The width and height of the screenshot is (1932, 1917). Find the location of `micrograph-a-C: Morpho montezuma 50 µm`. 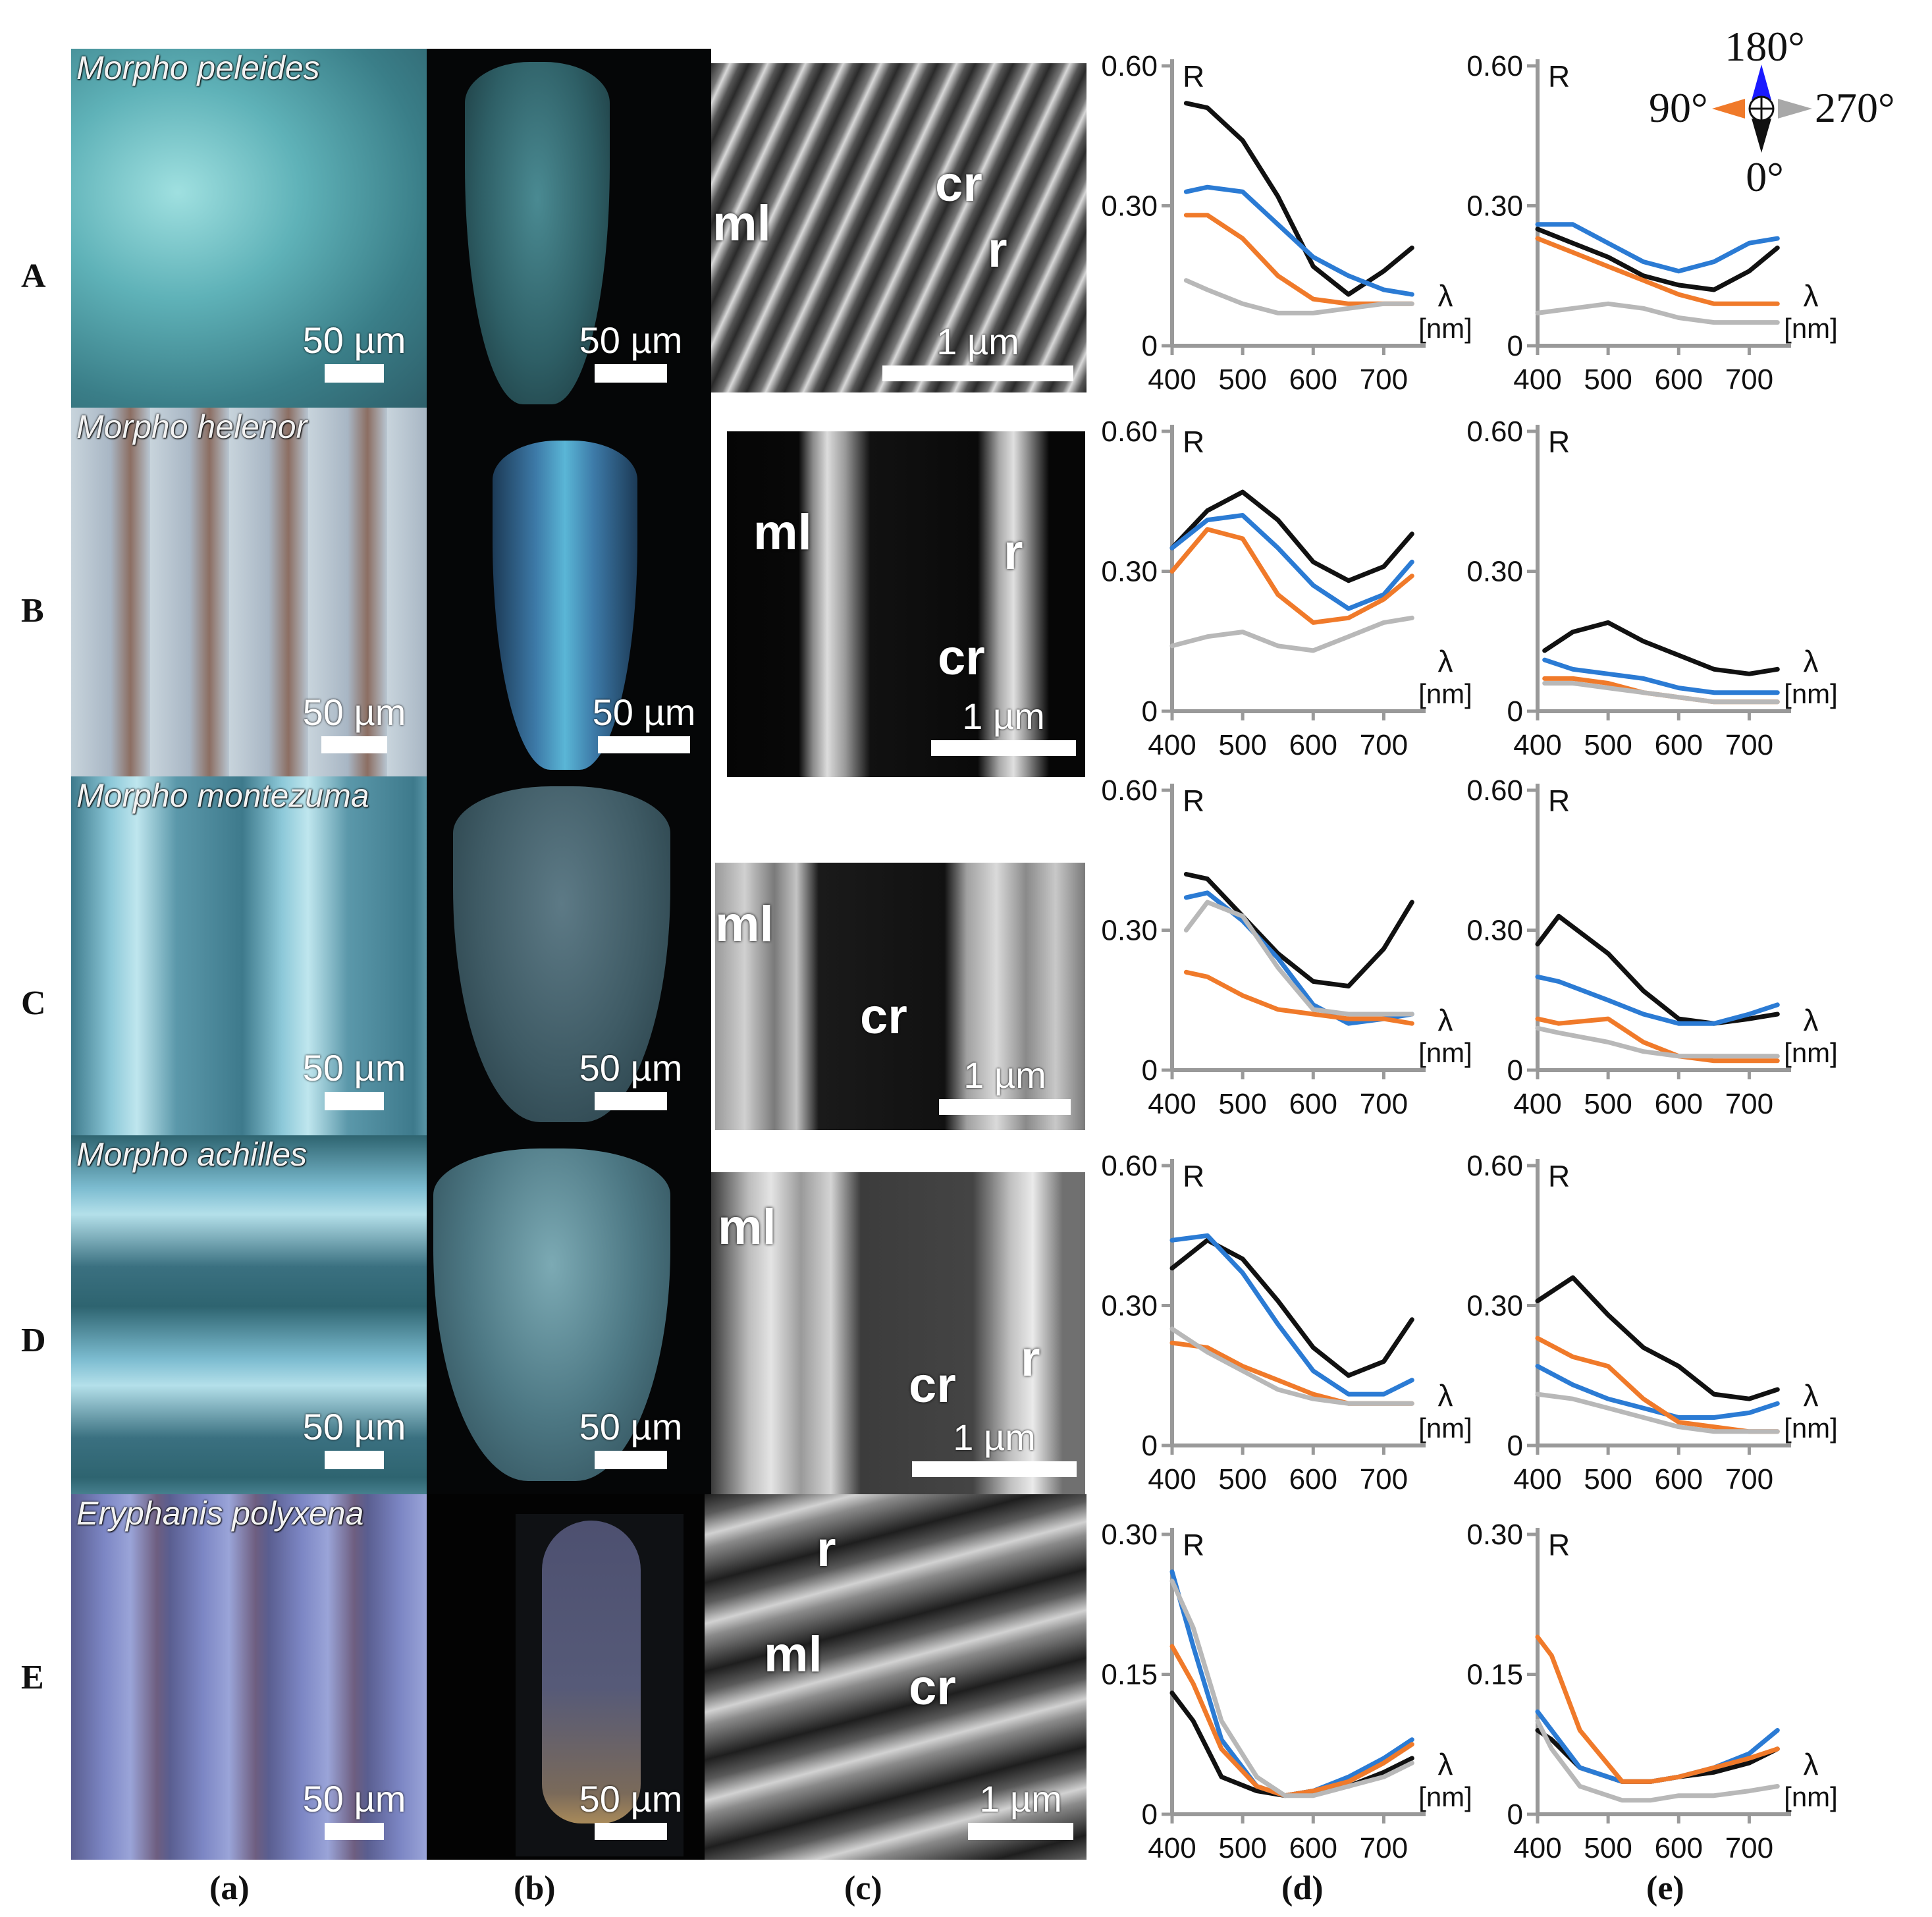

micrograph-a-C: Morpho montezuma 50 µm is located at coordinates (249, 956).